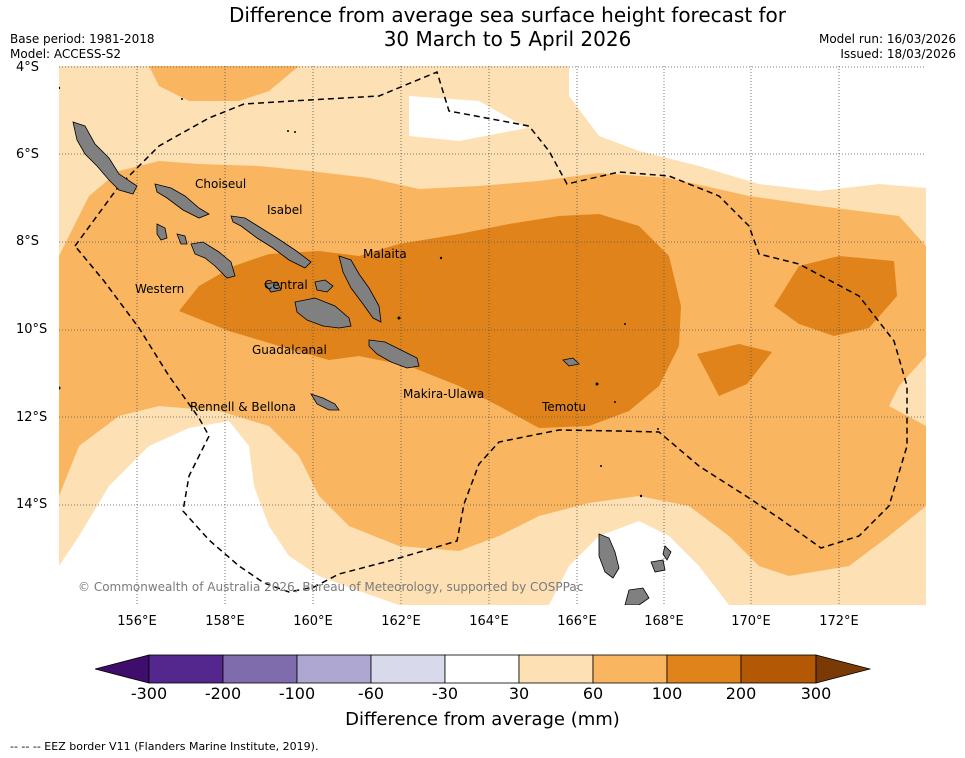  Describe the element at coordinates (32, 329) in the screenshot. I see `lat-label-10s: 10°S` at that location.